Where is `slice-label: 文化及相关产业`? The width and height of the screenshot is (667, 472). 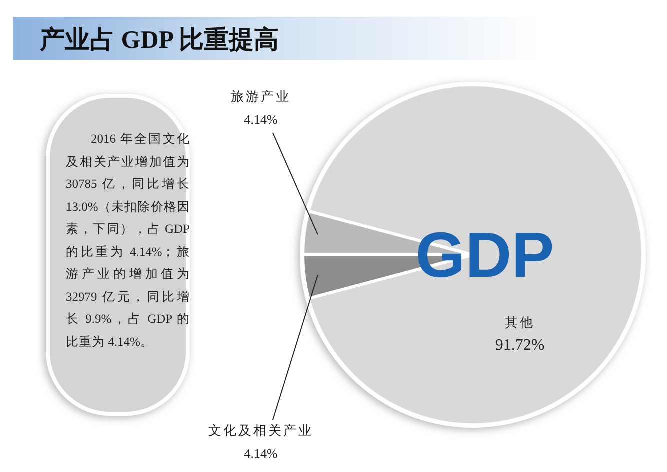
slice-label: 文化及相关产业 is located at coordinates (261, 430).